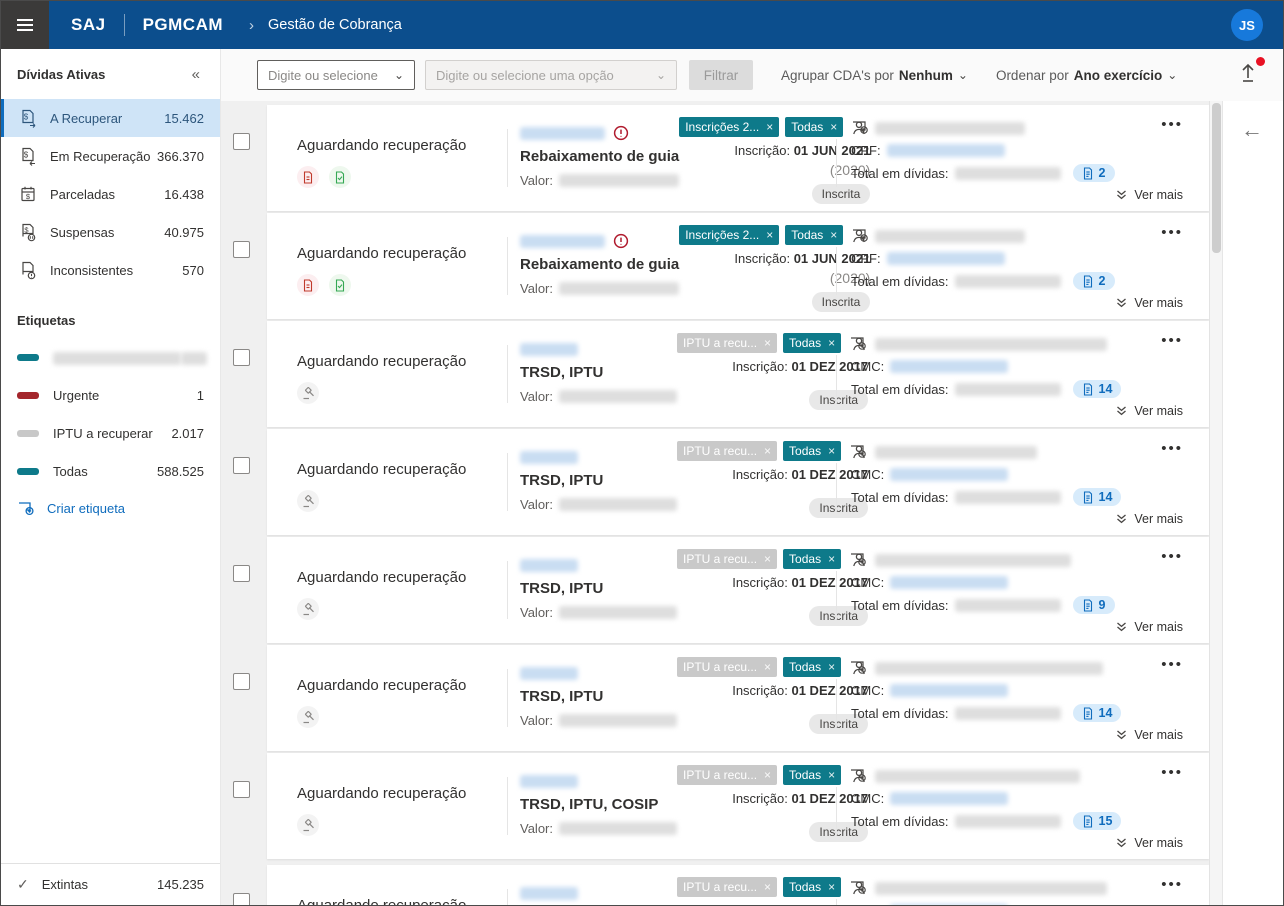  Describe the element at coordinates (1252, 129) in the screenshot. I see `panel-collapse-arrow-icon: ←` at that location.